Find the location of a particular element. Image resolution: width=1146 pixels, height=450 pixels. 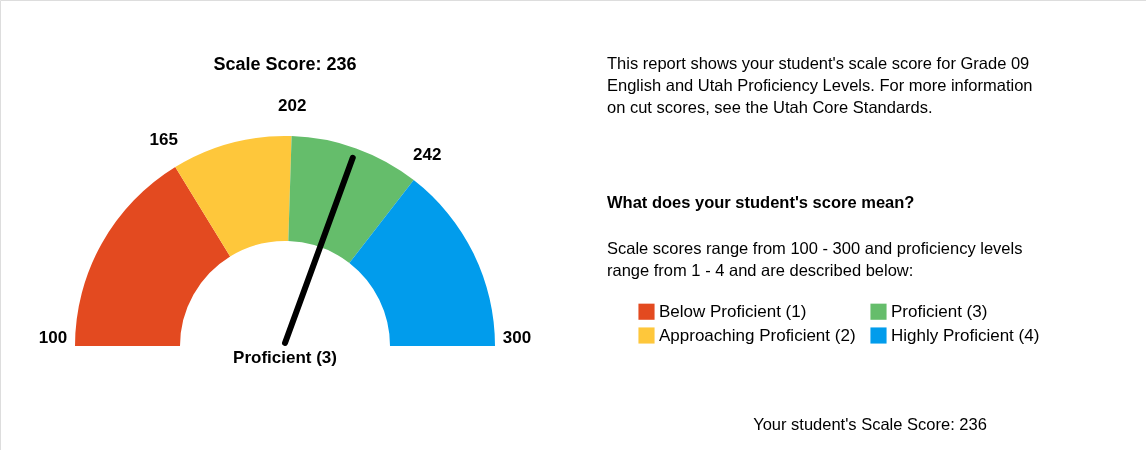

text: Your student's Scale Score: 236 is located at coordinates (870, 424).